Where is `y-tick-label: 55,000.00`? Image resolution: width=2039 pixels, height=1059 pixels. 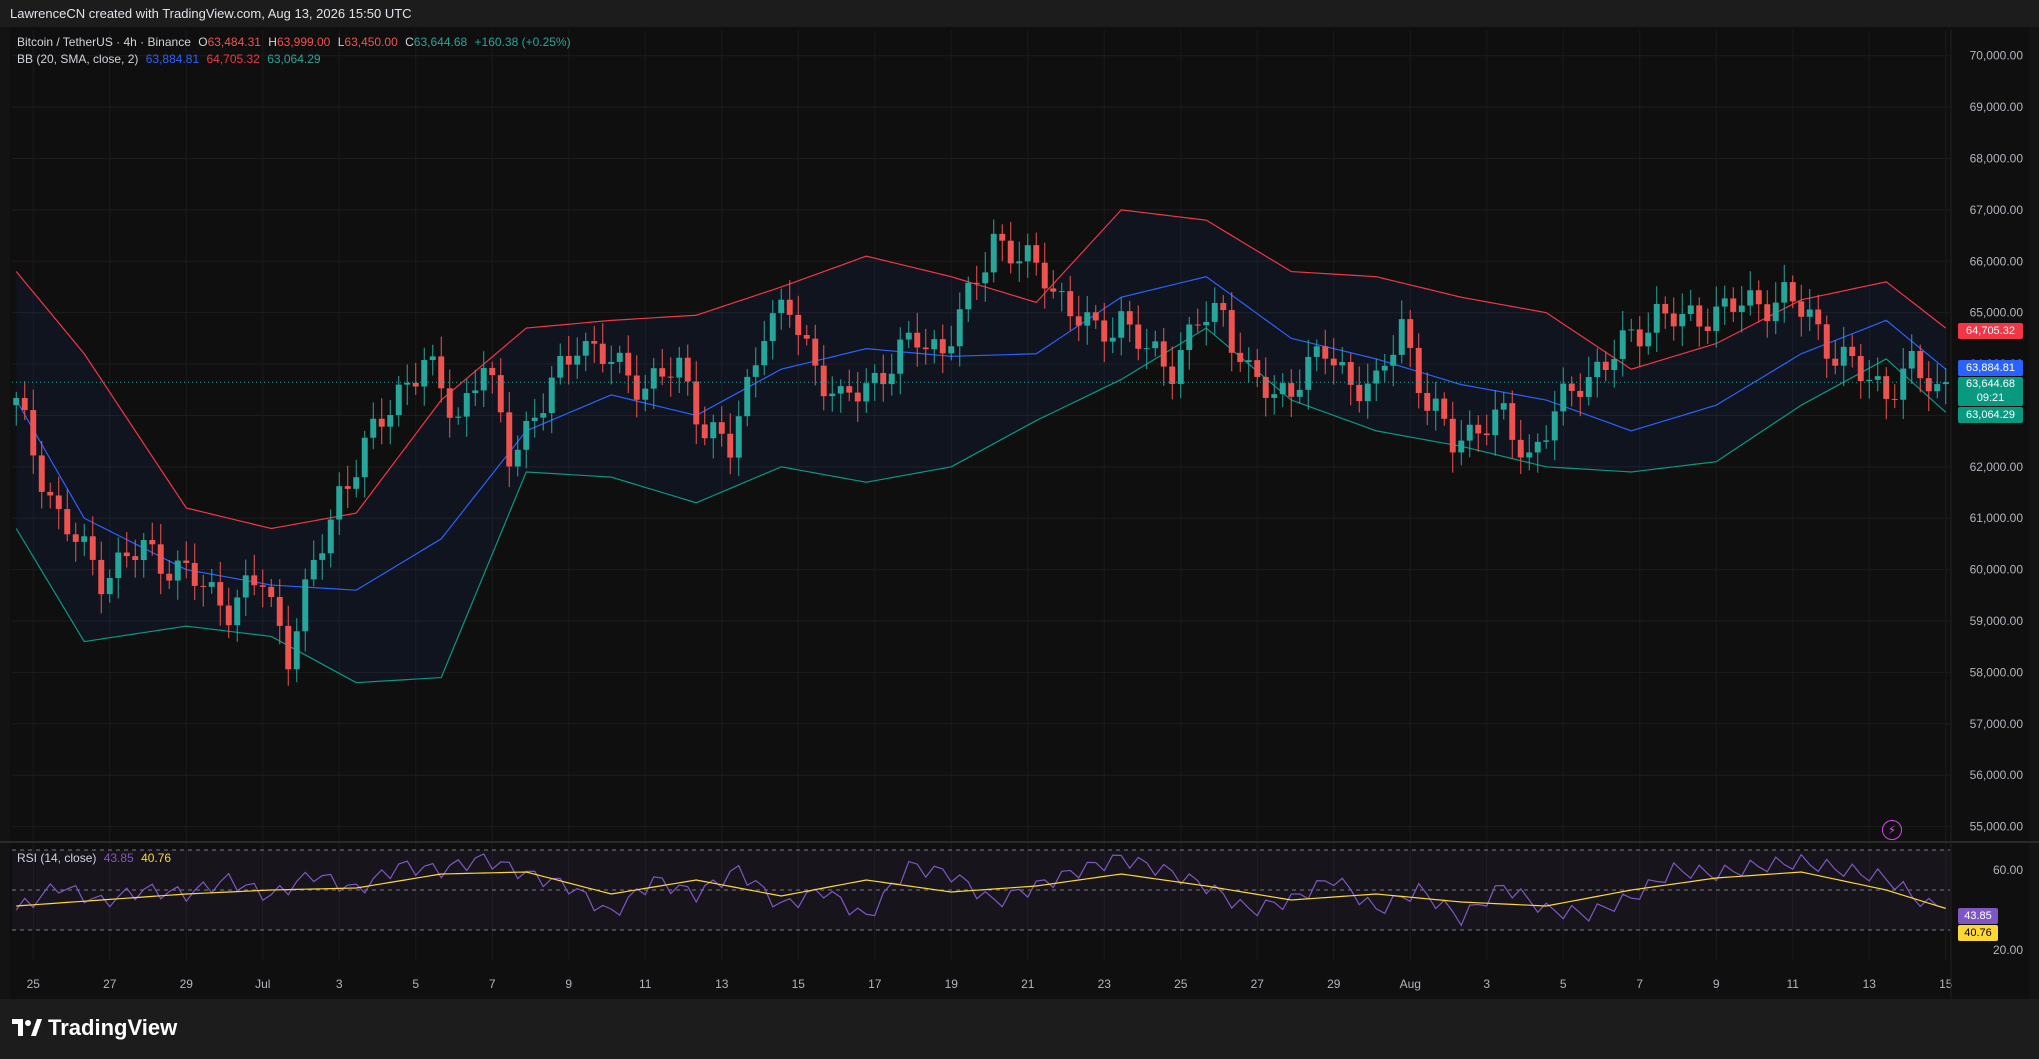 y-tick-label: 55,000.00 is located at coordinates (1997, 827).